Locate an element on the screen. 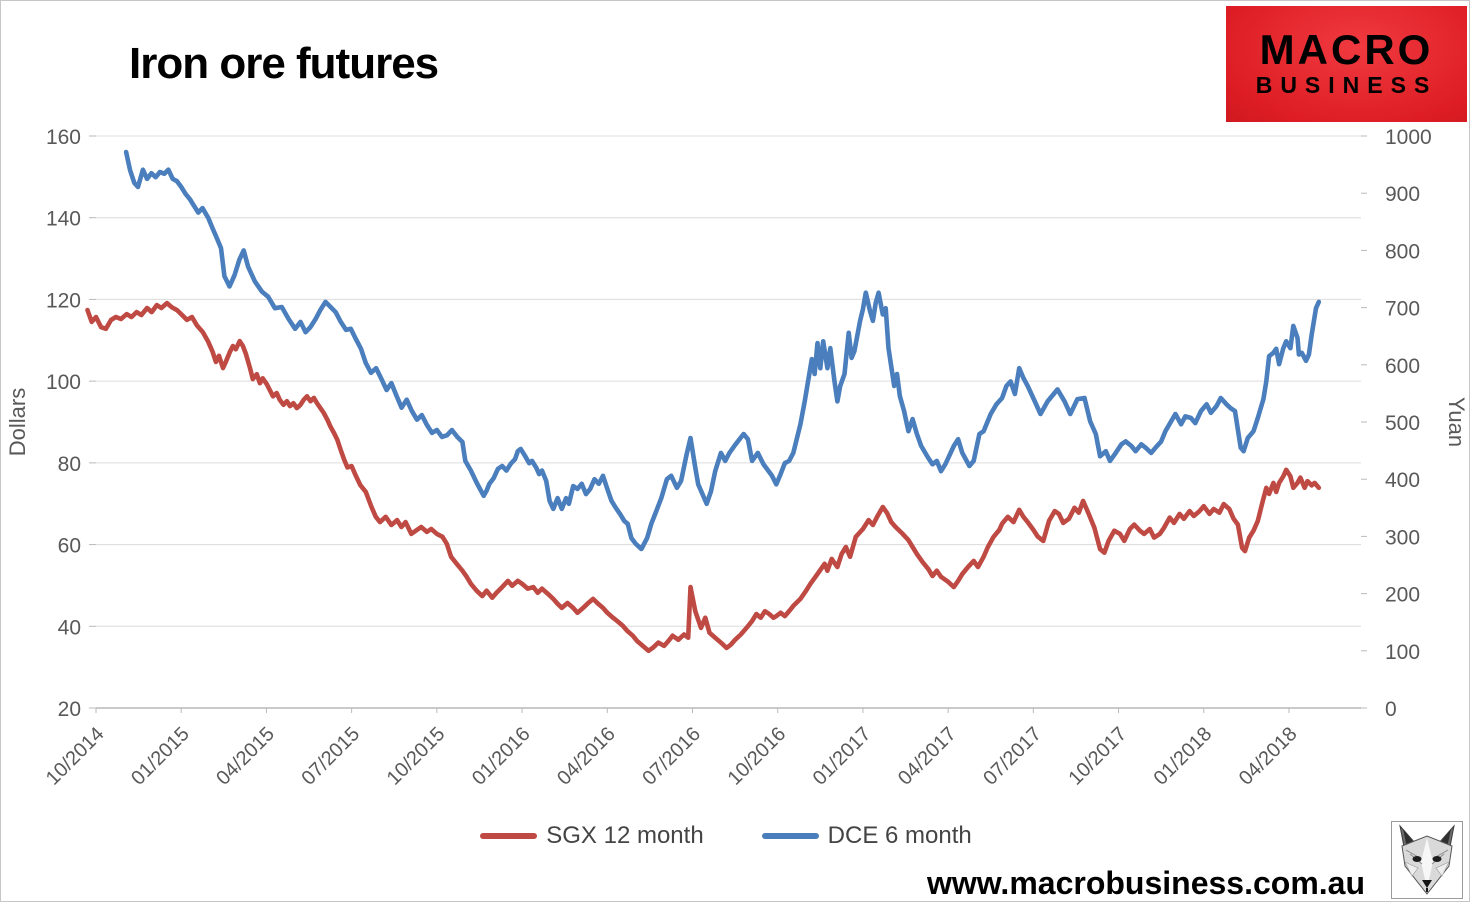  y-right-tick-label: 600 is located at coordinates (1402, 366).